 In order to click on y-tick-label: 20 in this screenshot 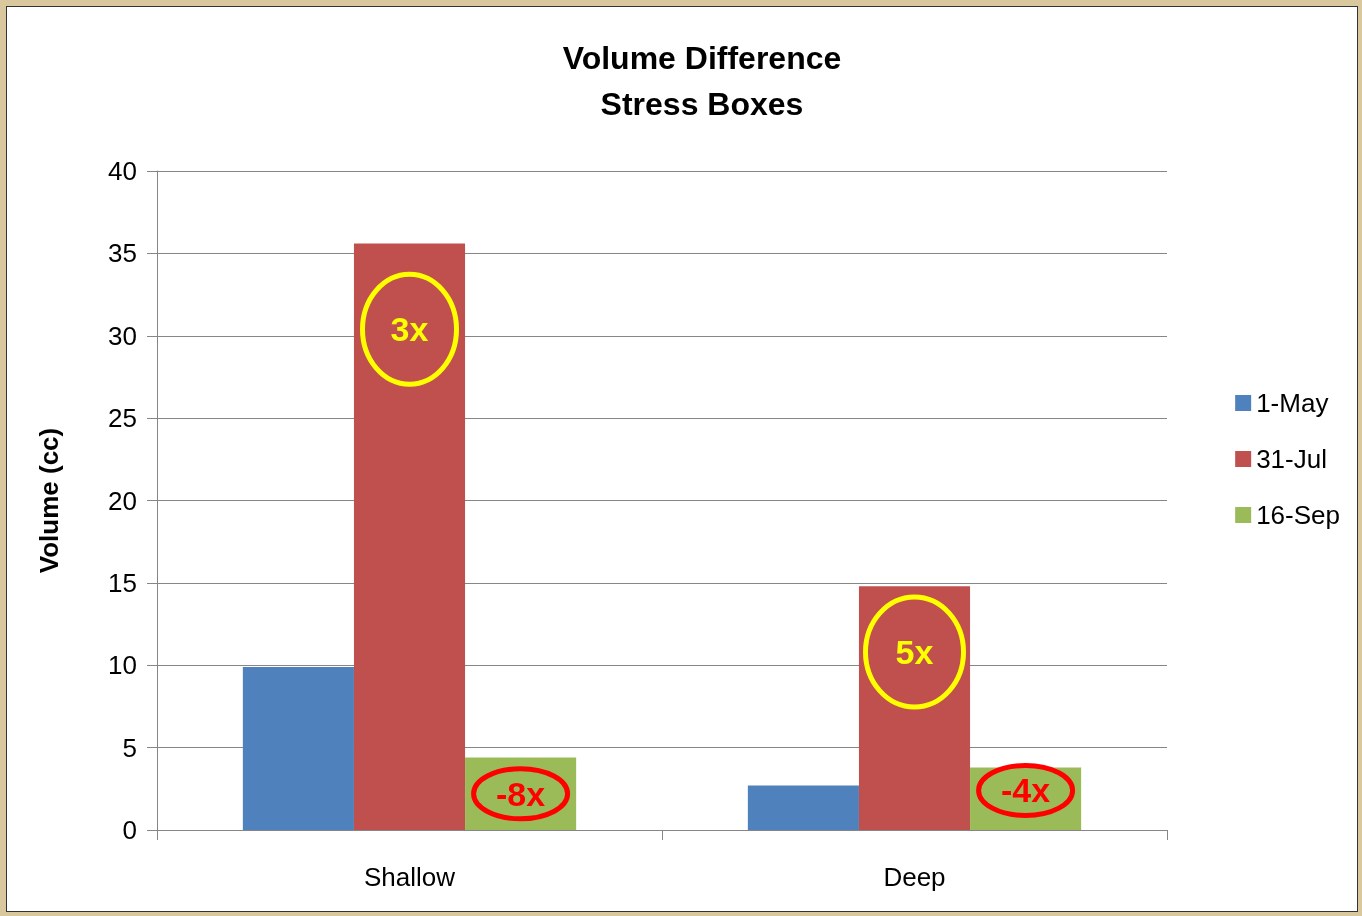, I will do `click(122, 500)`.